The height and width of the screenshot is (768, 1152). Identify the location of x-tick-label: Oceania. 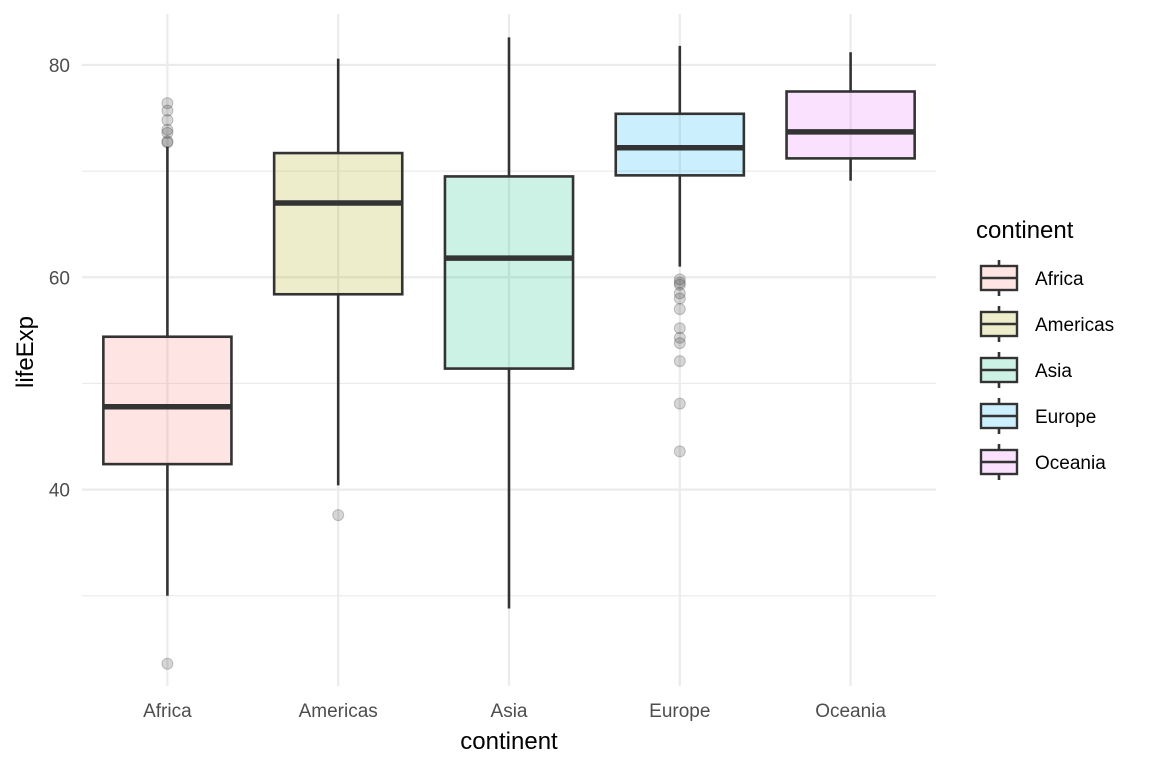
(850, 711).